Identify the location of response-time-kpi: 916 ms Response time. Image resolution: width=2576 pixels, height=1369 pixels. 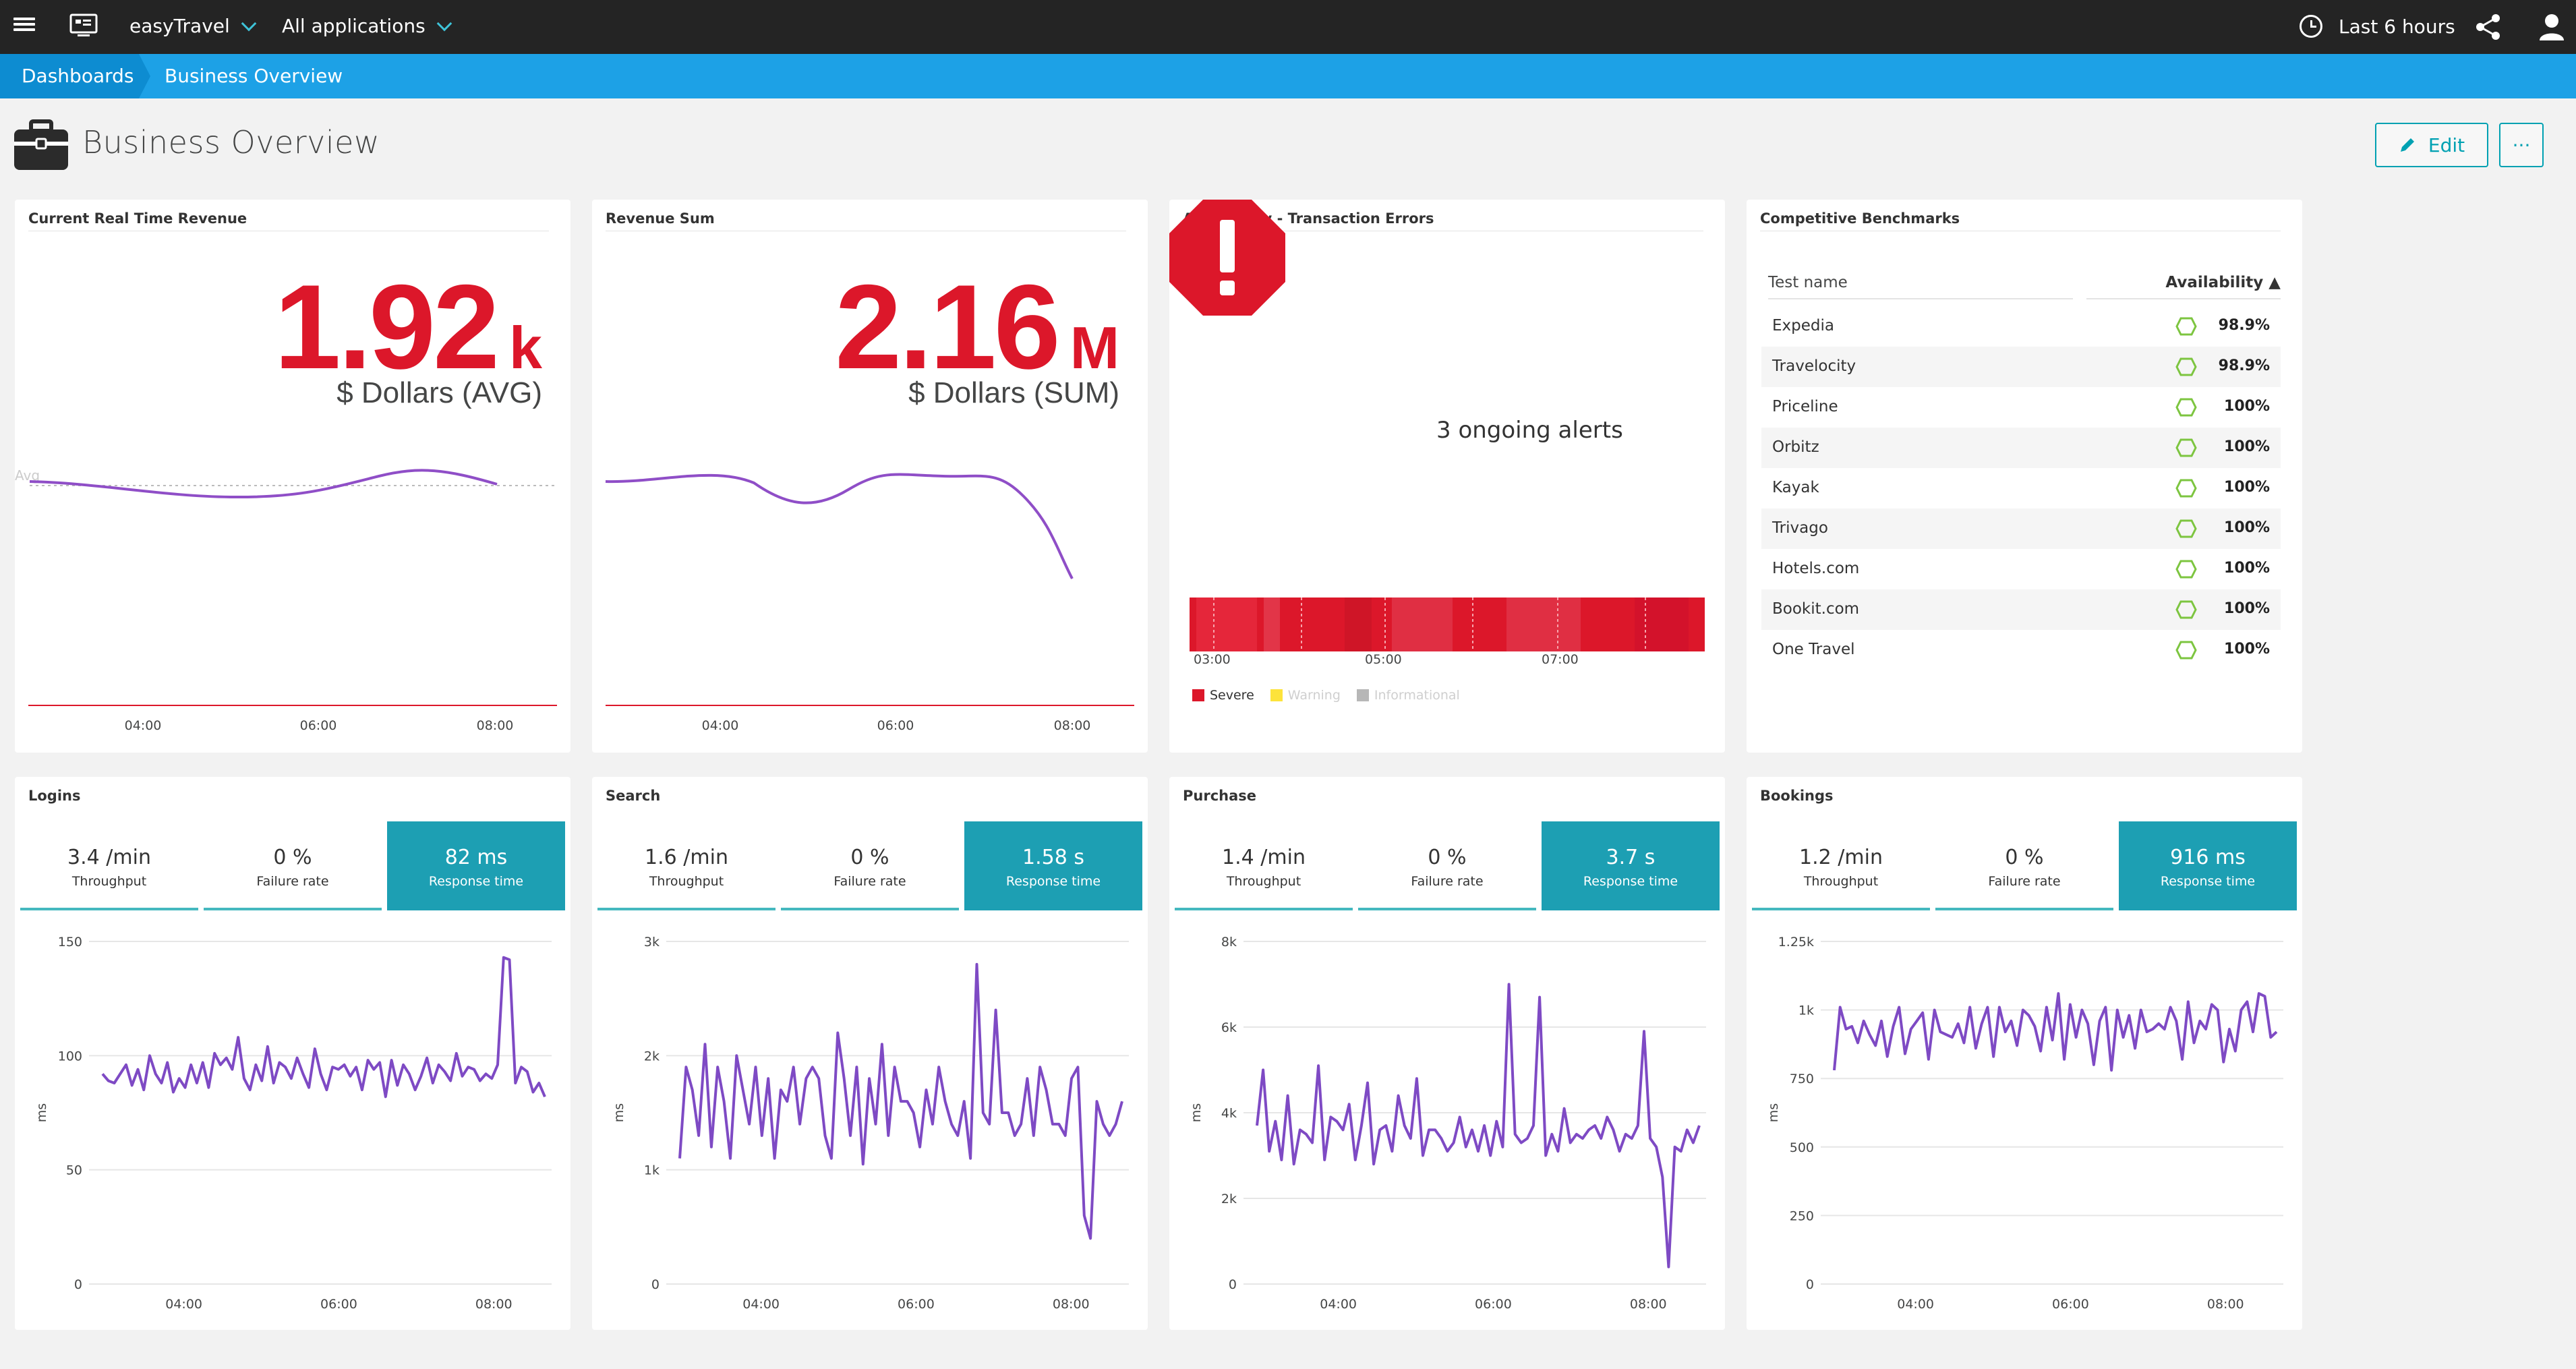
(2208, 866).